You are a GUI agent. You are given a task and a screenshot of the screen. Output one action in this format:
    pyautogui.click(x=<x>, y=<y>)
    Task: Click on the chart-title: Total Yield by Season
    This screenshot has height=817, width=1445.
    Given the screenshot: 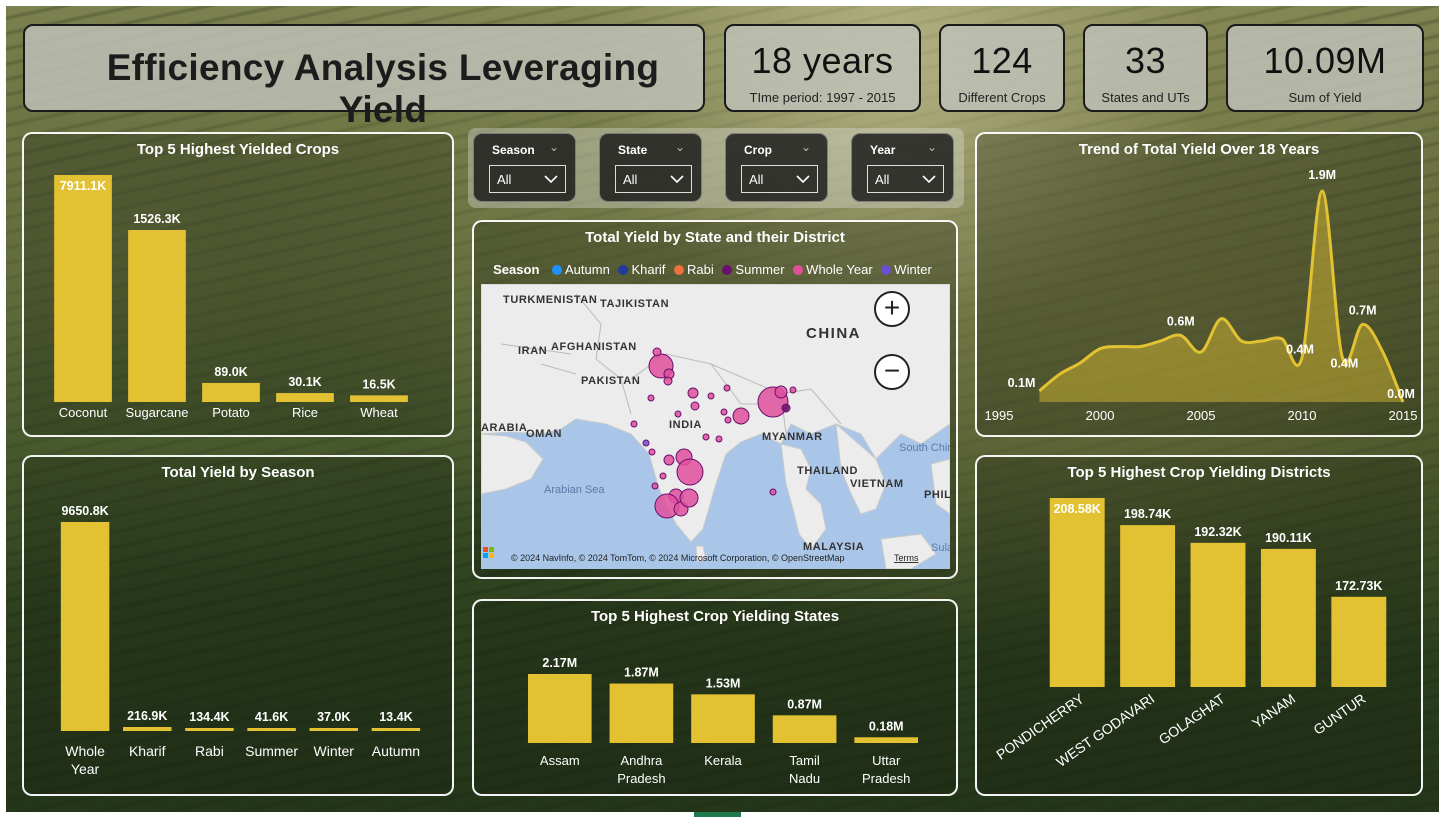 What is the action you would take?
    pyautogui.click(x=238, y=472)
    